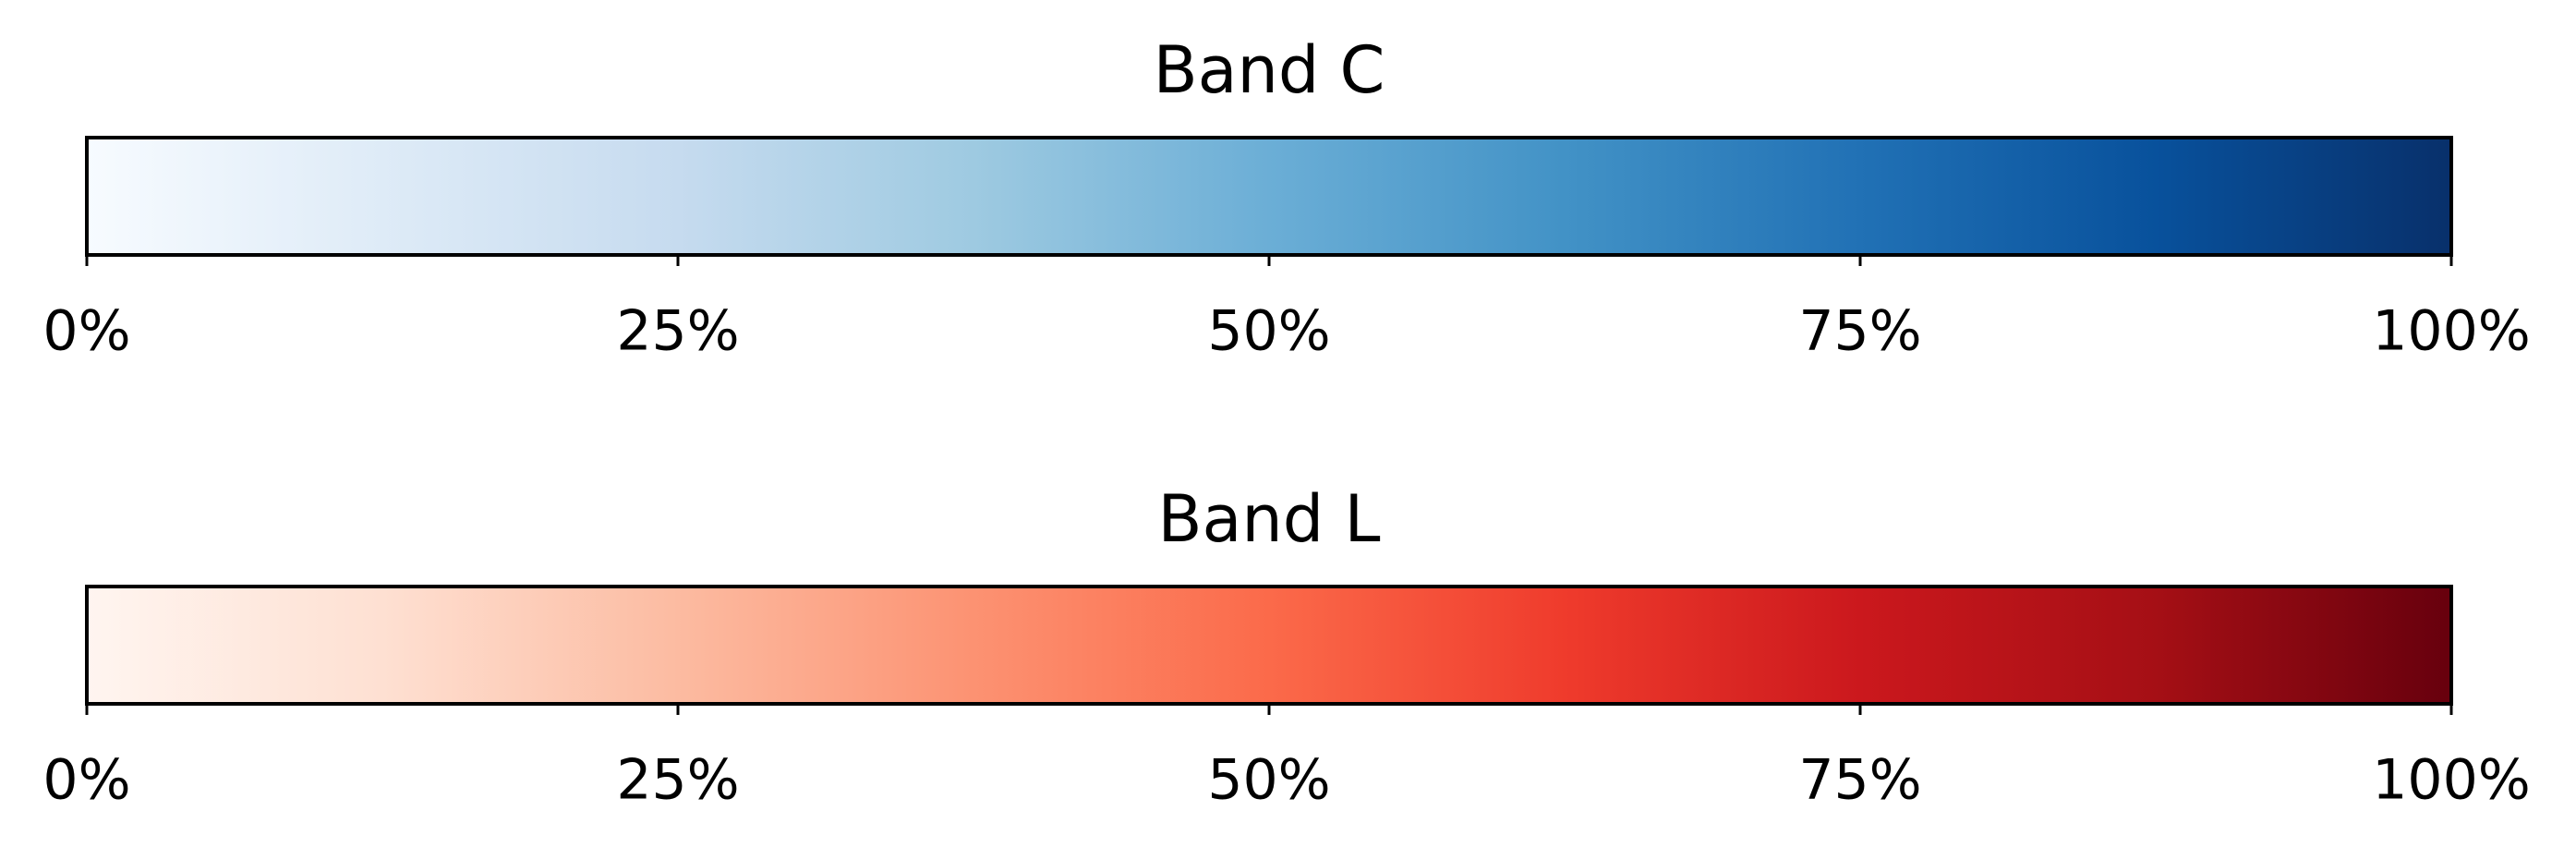 Image resolution: width=2576 pixels, height=847 pixels. Describe the element at coordinates (1269, 70) in the screenshot. I see `chart-title: Band C` at that location.